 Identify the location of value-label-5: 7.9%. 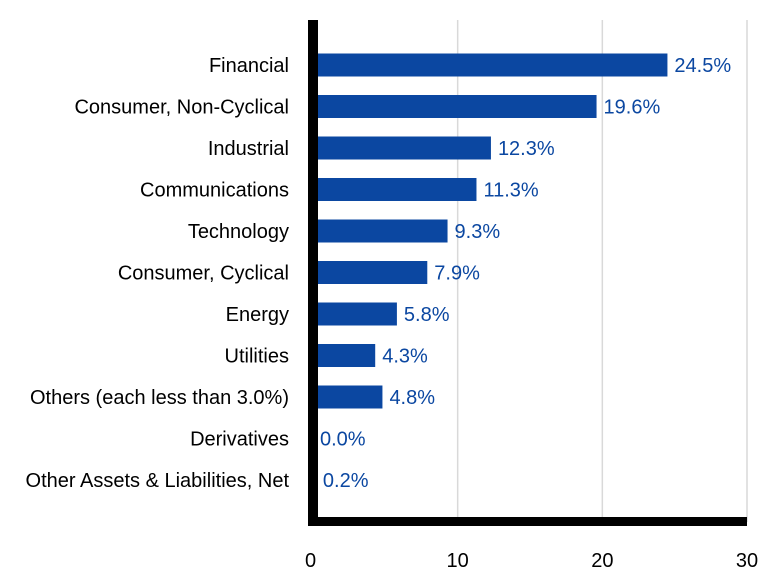
(457, 274).